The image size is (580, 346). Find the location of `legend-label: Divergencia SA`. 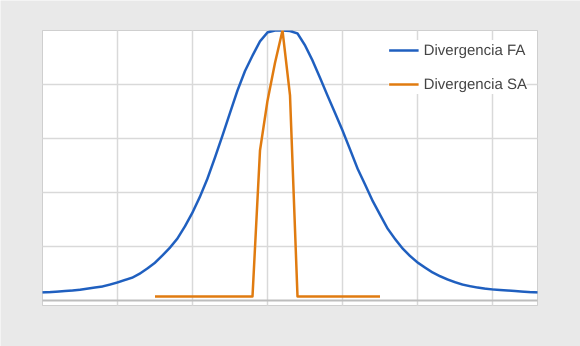

legend-label: Divergencia SA is located at coordinates (475, 84).